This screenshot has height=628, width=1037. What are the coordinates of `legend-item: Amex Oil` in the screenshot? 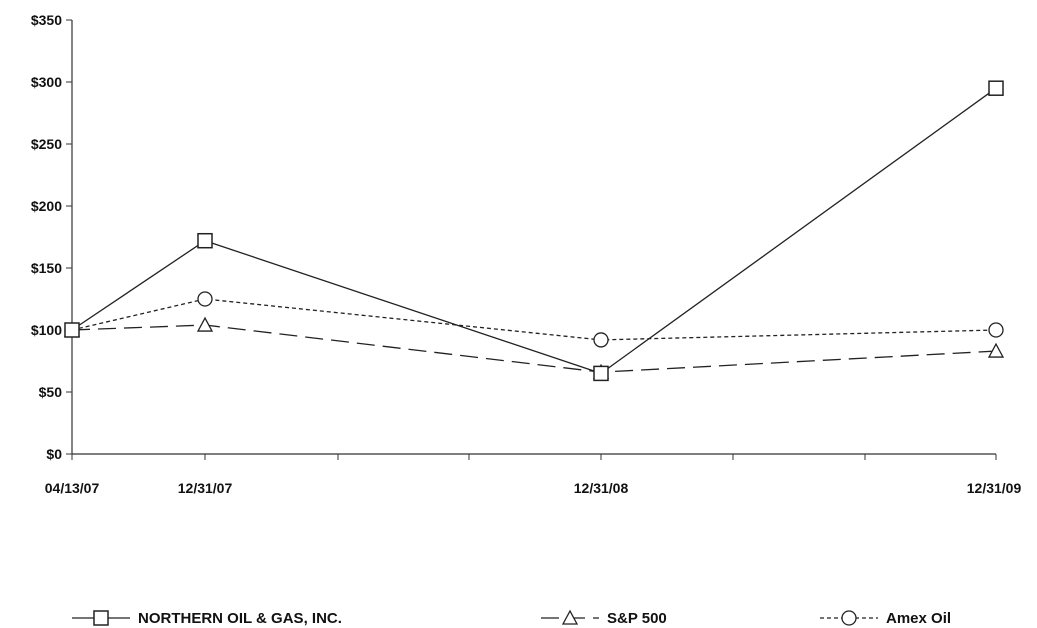 It's located at (885, 618).